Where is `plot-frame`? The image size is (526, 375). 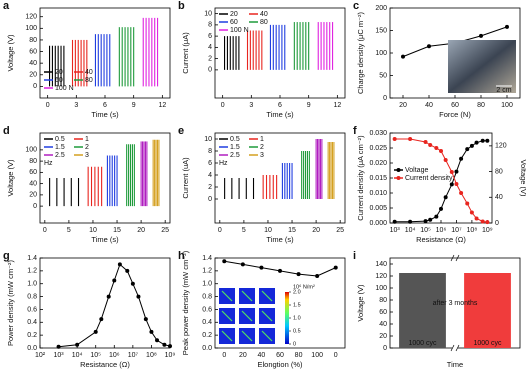
plot-frame is located at coordinates (105, 178).